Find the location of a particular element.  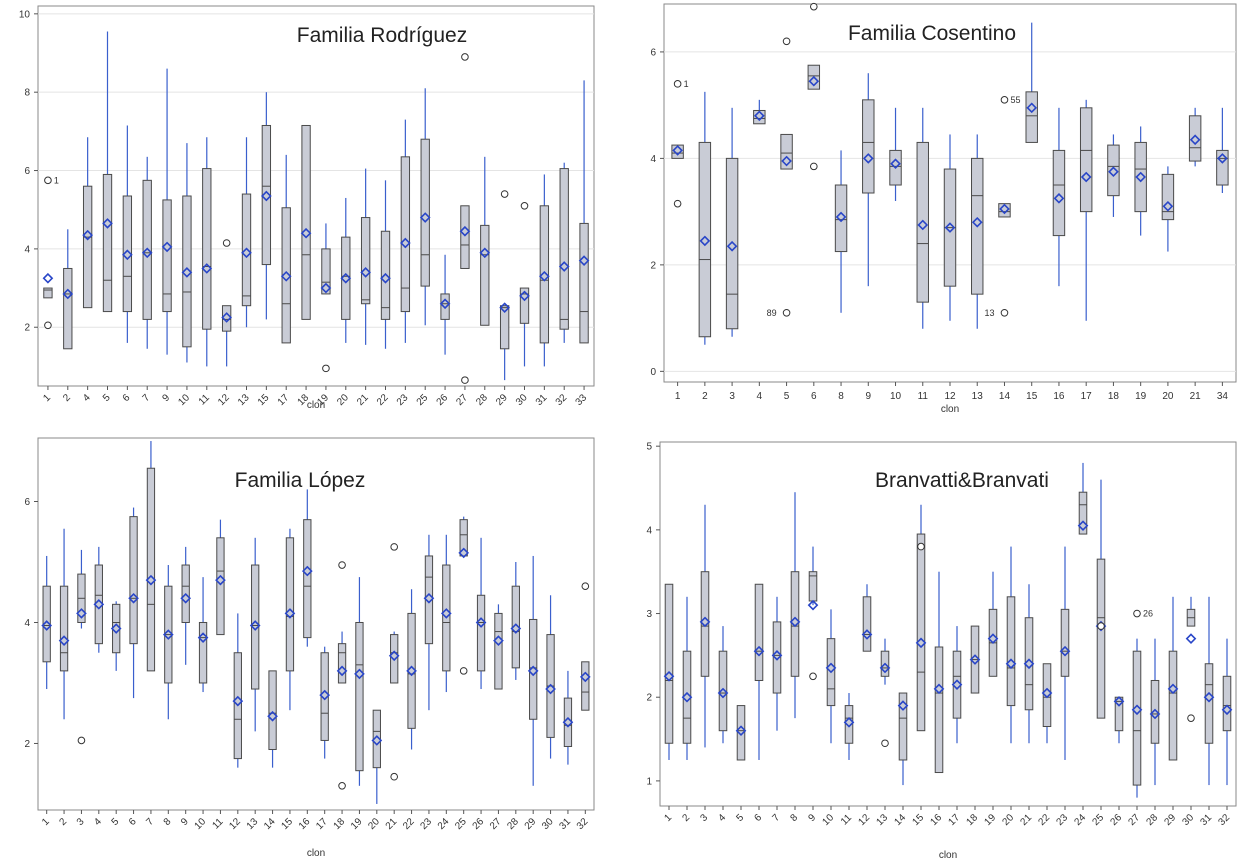

x-tick-label: 30 is located at coordinates (548, 824).